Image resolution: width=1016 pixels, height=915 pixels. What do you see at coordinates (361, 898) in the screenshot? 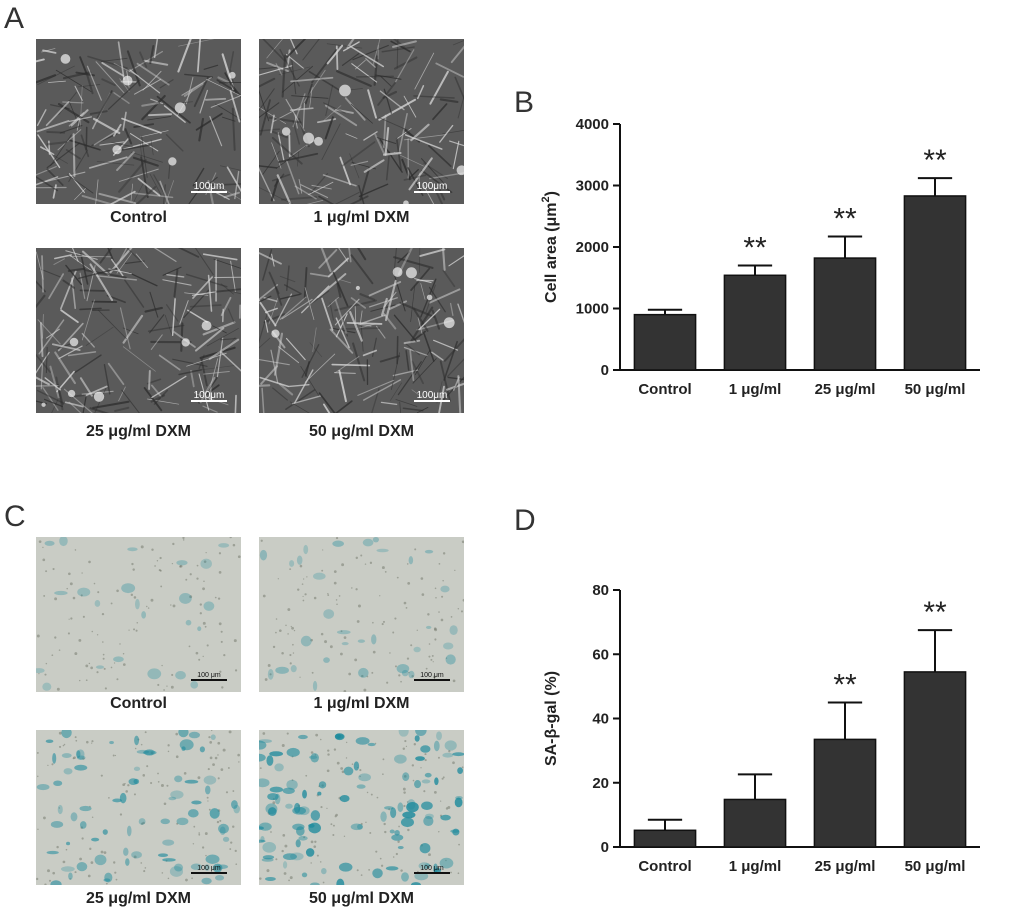
I see `caption-c-50ug: 50 μg/ml DXM` at bounding box center [361, 898].